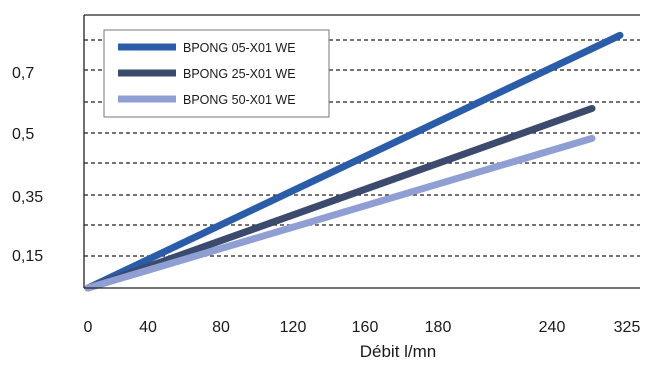  Describe the element at coordinates (552, 327) in the screenshot. I see `x-tick-label: 240` at that location.